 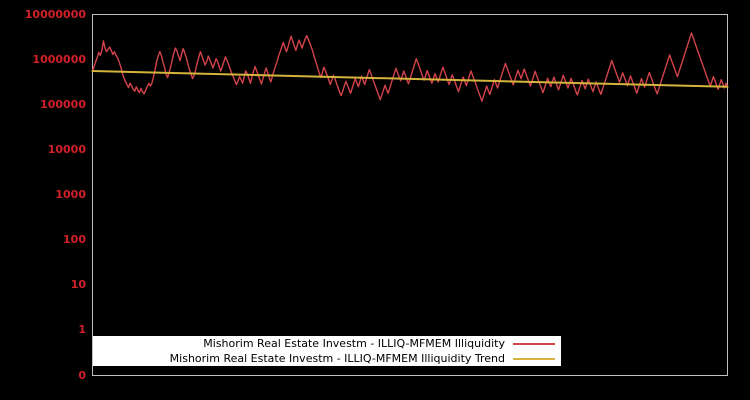 I want to click on y-axis-tick-0: 0, so click(x=82, y=375).